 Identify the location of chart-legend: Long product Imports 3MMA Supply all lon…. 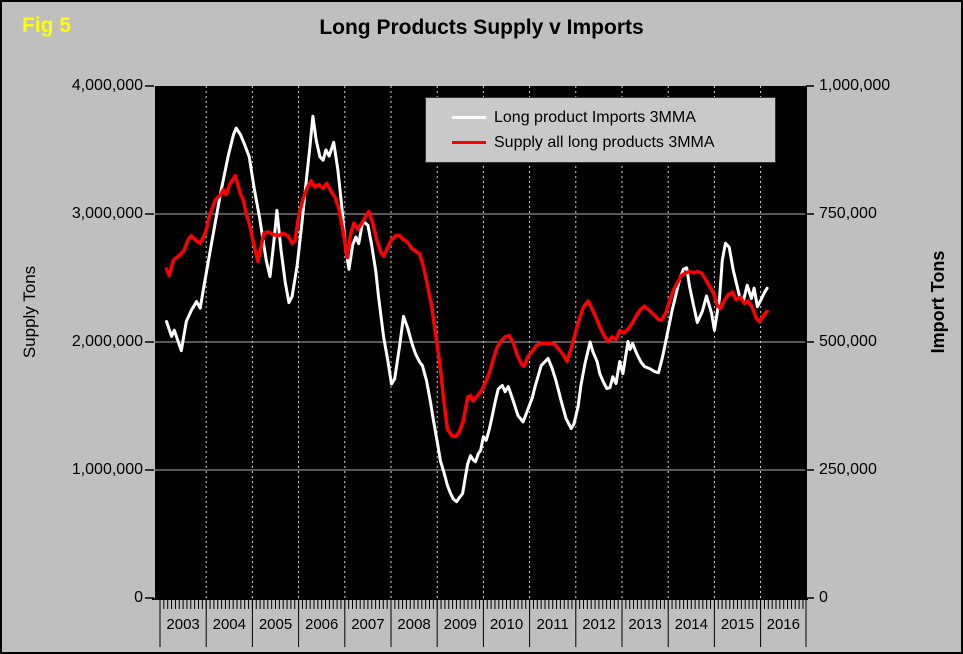
(600, 130).